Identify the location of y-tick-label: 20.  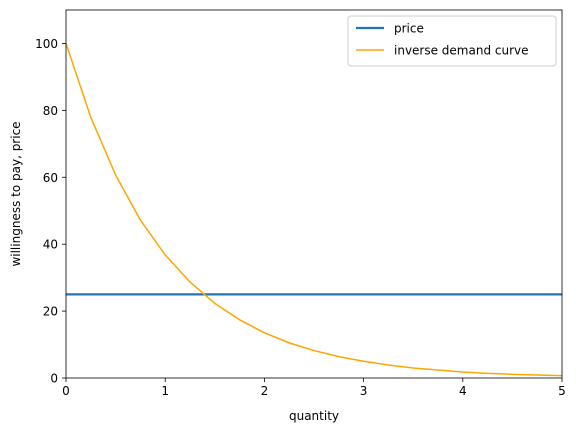
(50, 312).